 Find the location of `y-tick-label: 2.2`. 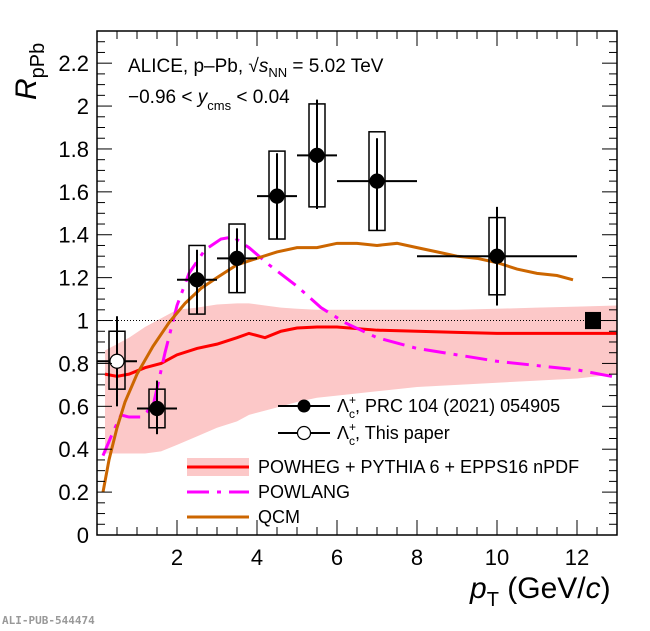

y-tick-label: 2.2 is located at coordinates (73, 63).